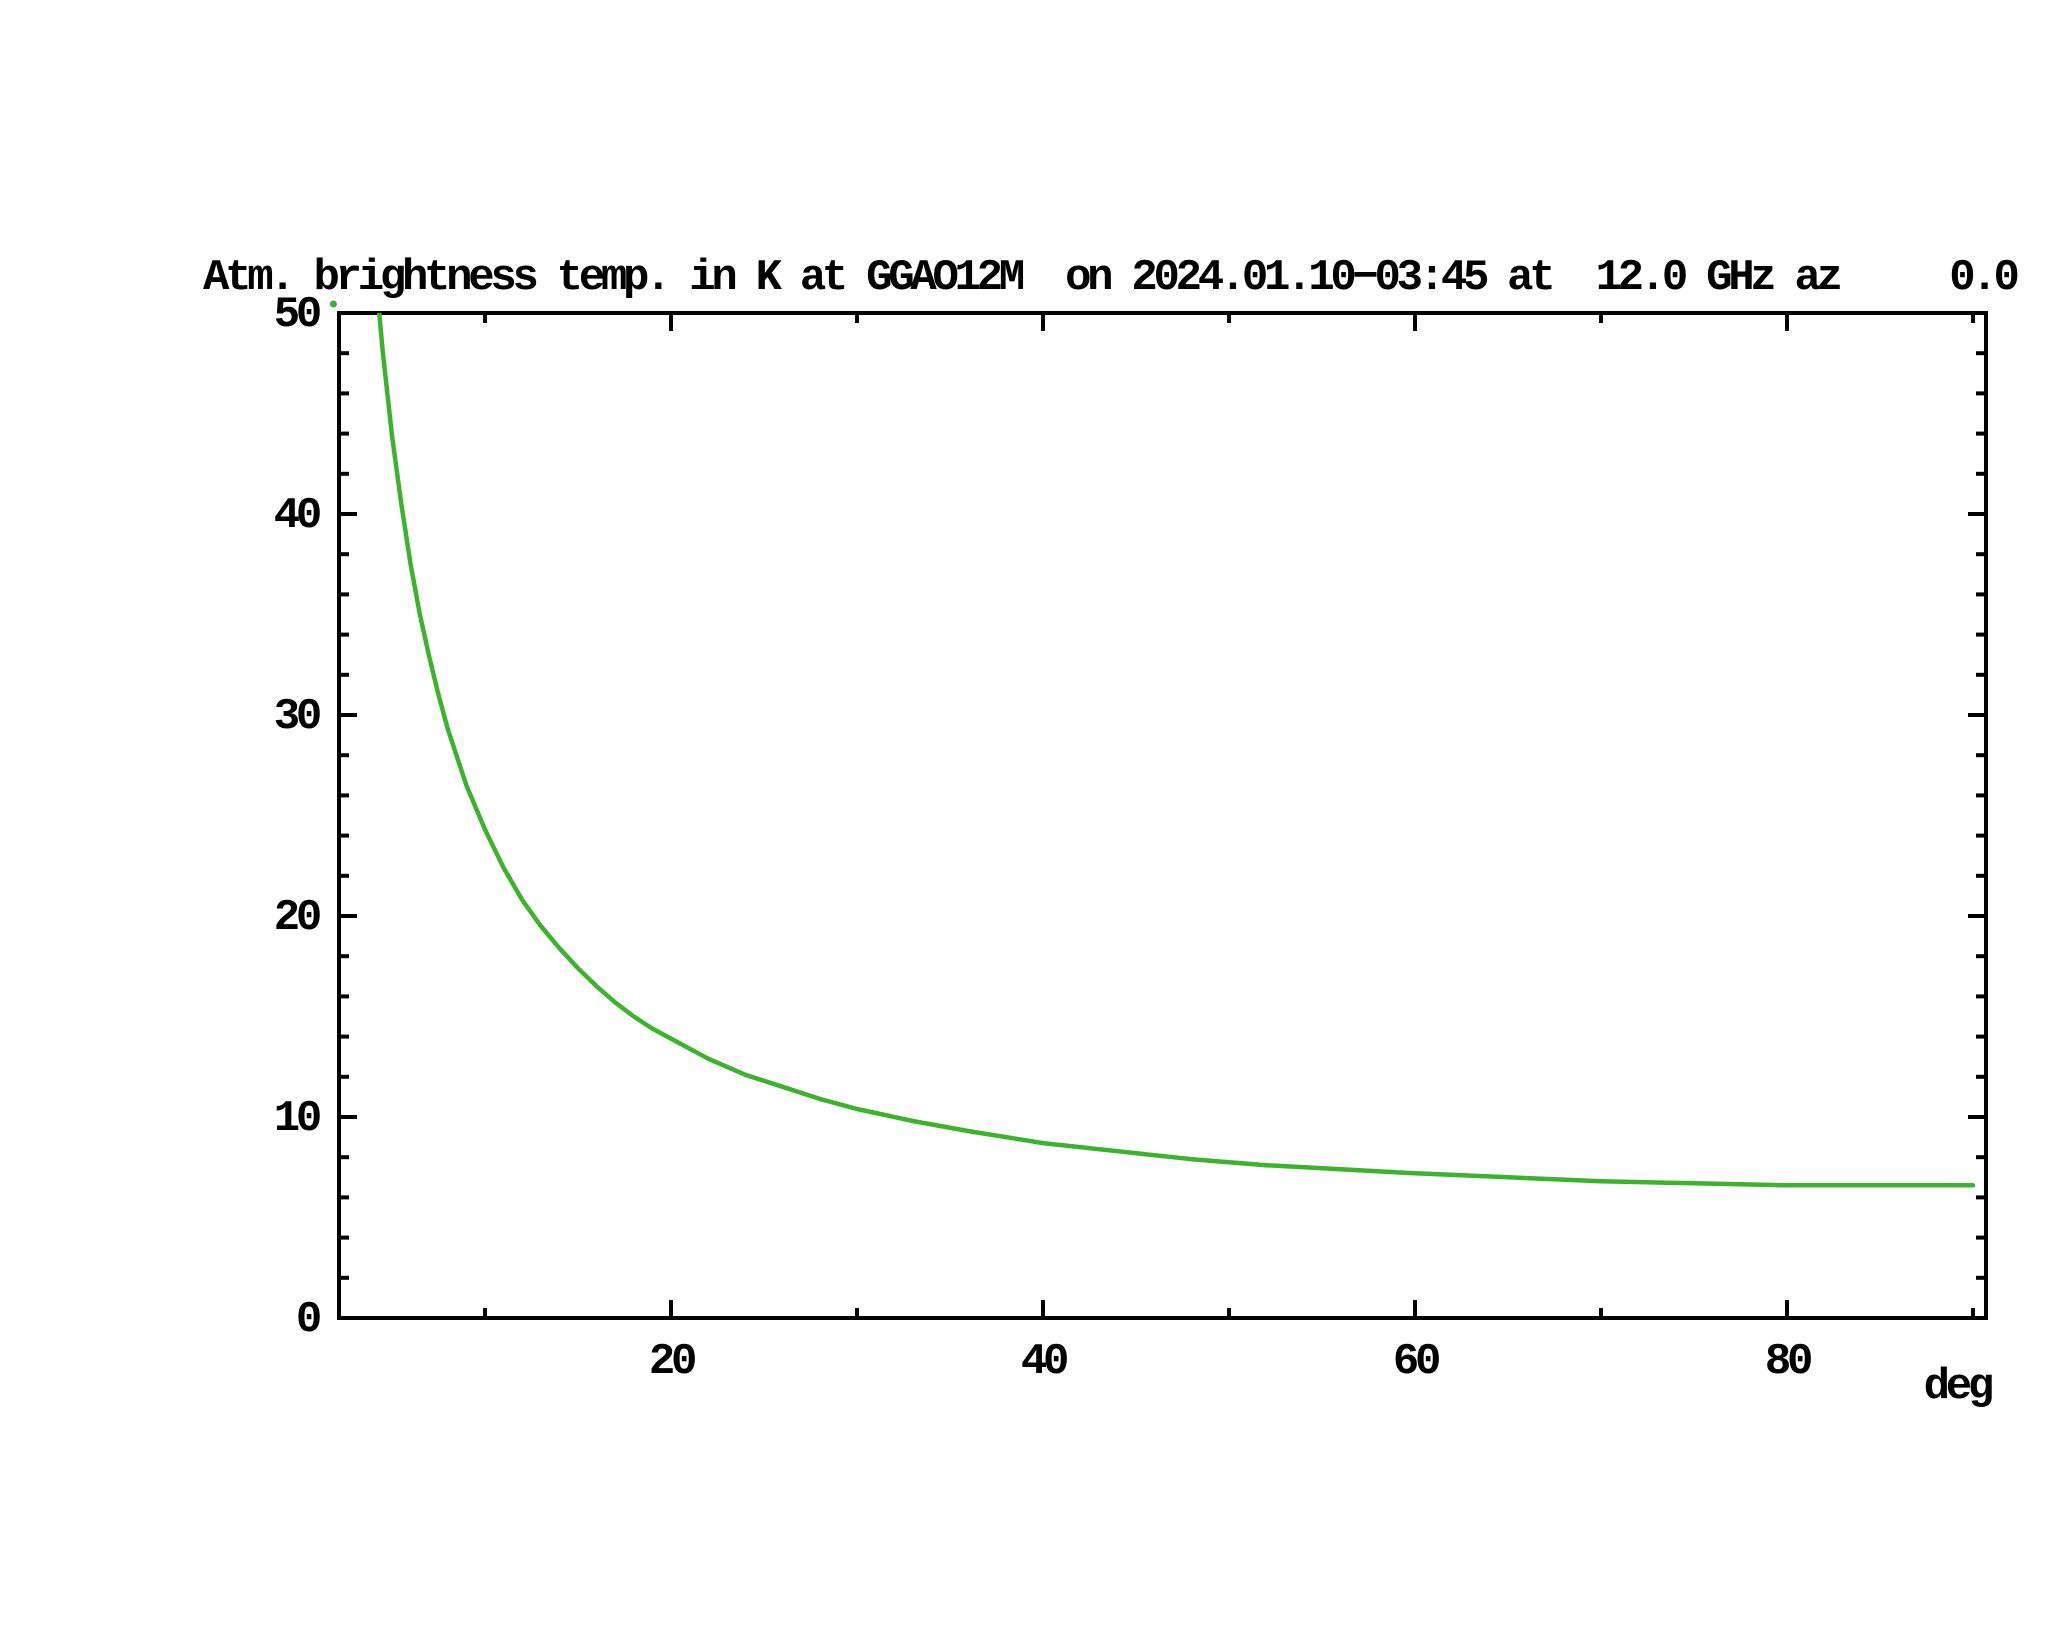 The image size is (2048, 1635). I want to click on x-axis-labels: 20 40 60 80, so click(1232, 1362).